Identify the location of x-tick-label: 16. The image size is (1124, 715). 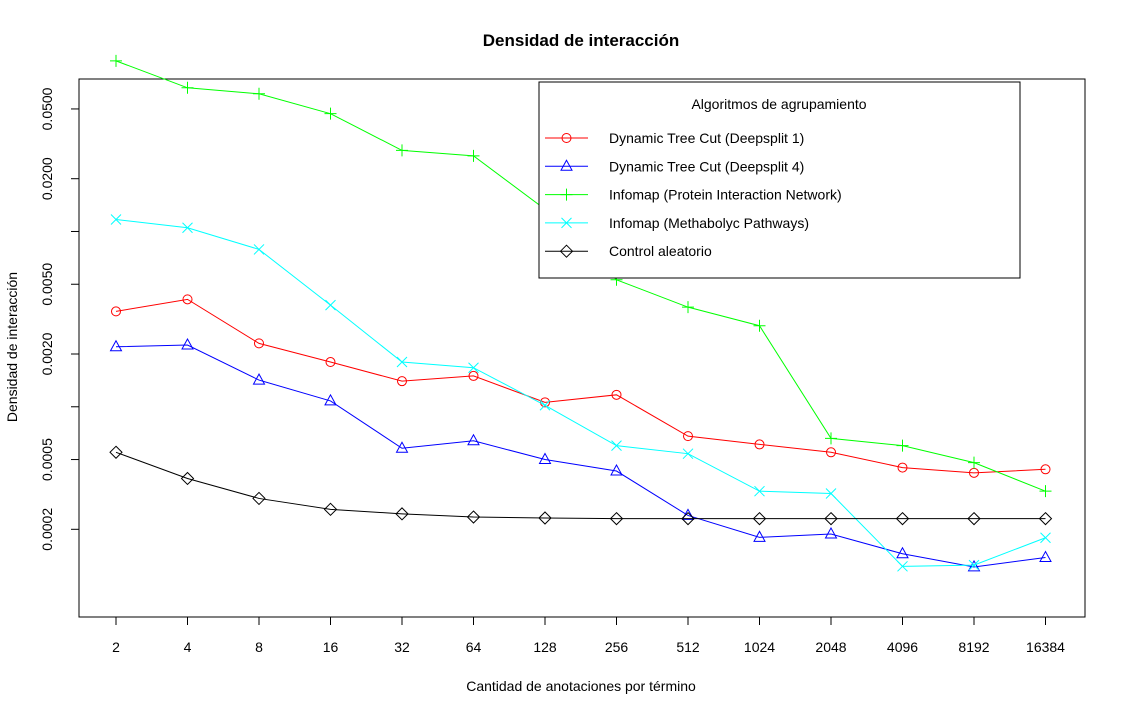
(331, 647).